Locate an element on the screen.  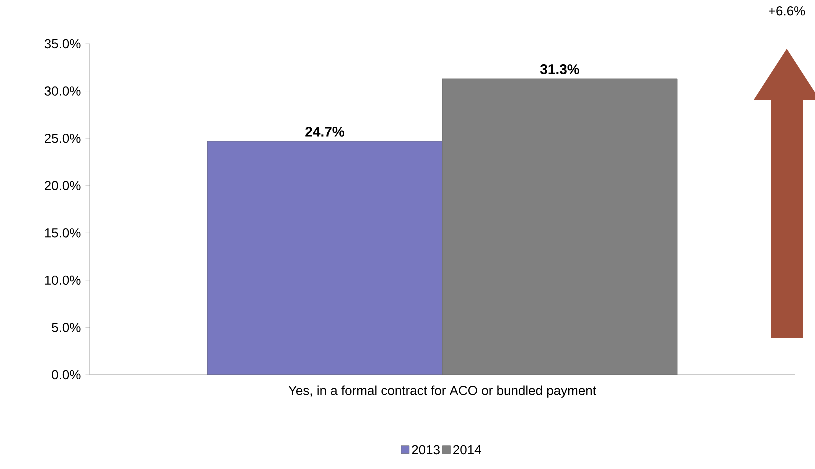
y-tick-label: 10.0% is located at coordinates (63, 281).